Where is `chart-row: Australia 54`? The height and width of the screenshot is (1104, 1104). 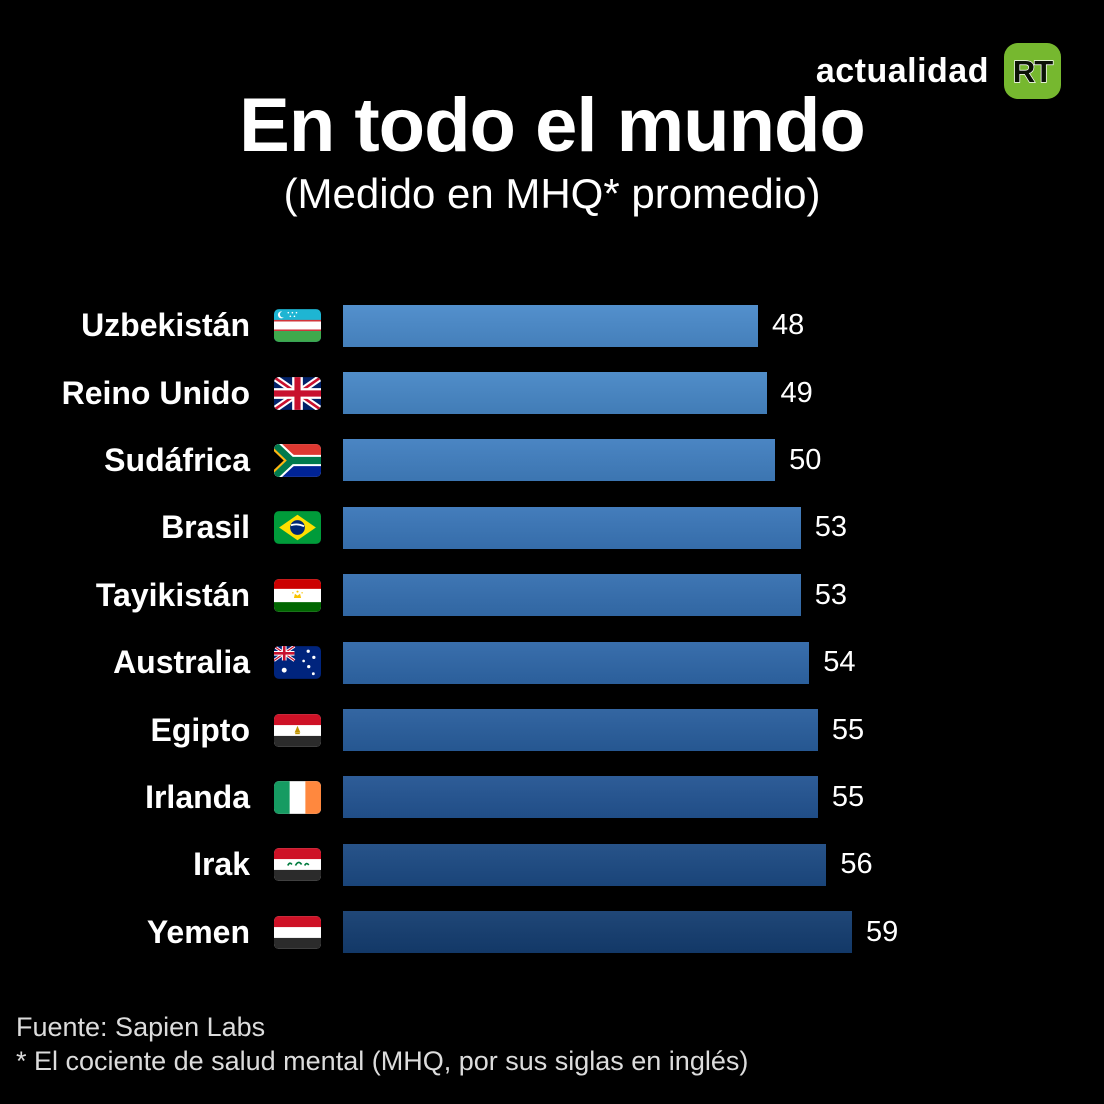
chart-row: Australia 54 is located at coordinates (552, 662).